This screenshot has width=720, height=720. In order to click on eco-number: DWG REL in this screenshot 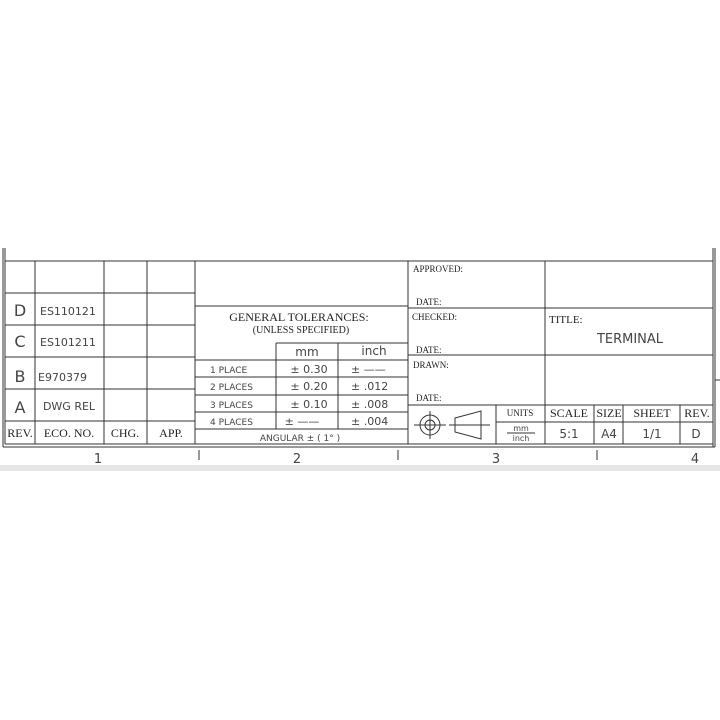, I will do `click(69, 406)`.